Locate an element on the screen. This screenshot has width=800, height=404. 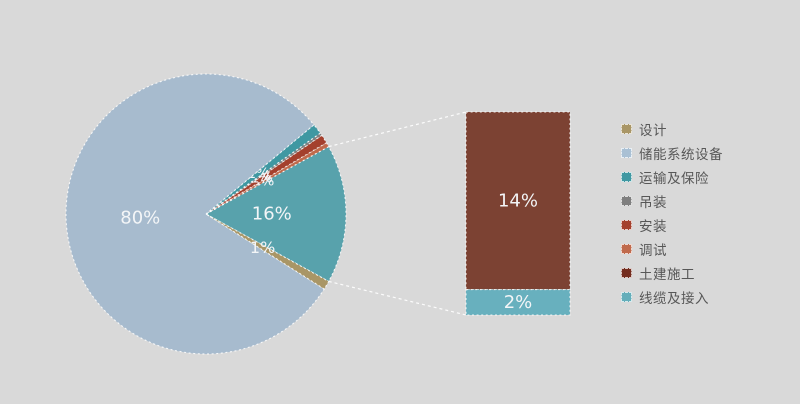
bar-label-cables-access: 2% is located at coordinates (518, 302).